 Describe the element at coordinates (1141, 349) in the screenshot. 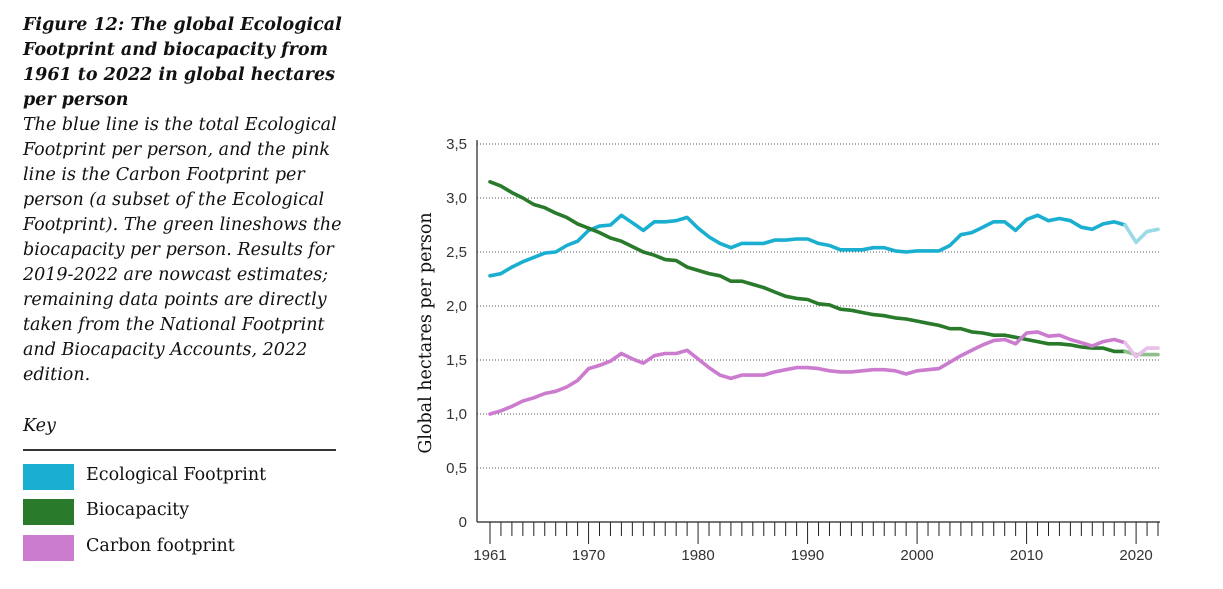

I see `series-nowcast-carbon-footprint` at that location.